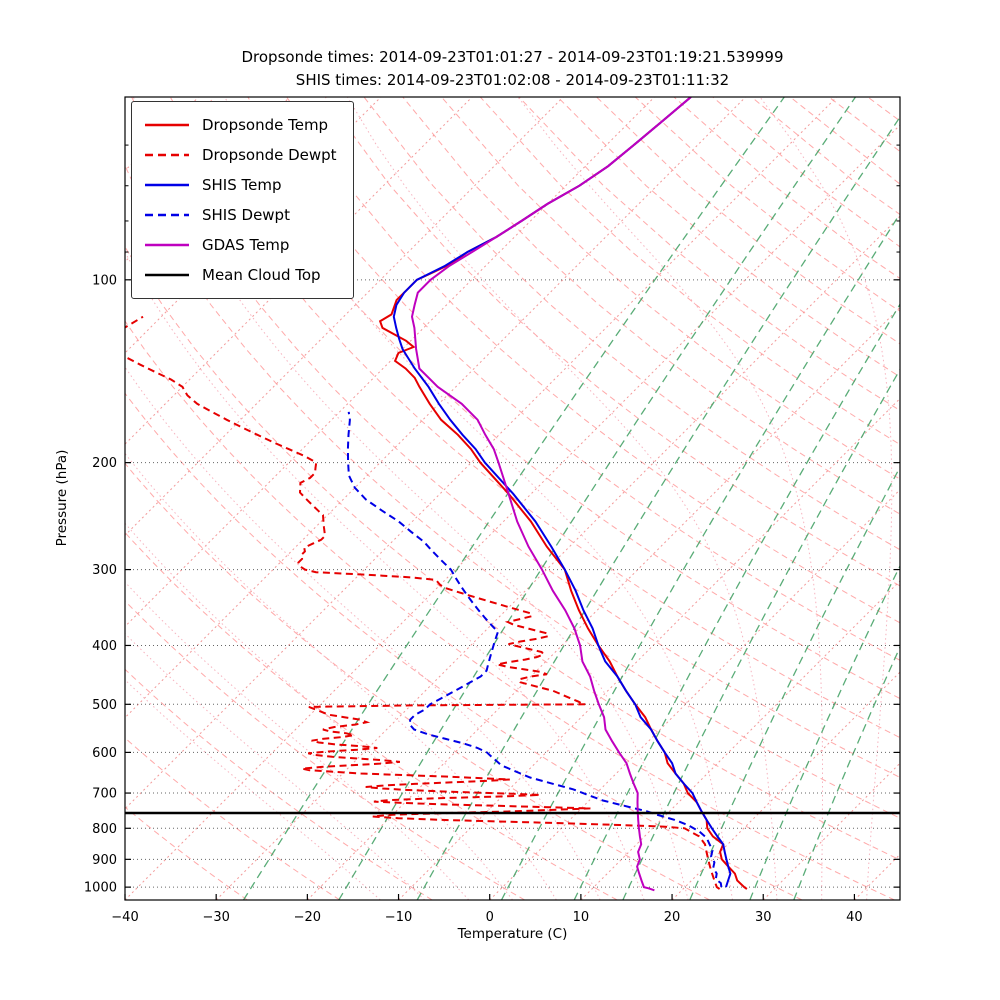 The width and height of the screenshot is (1000, 1000). What do you see at coordinates (104, 705) in the screenshot?
I see `y-tick-label: 500` at bounding box center [104, 705].